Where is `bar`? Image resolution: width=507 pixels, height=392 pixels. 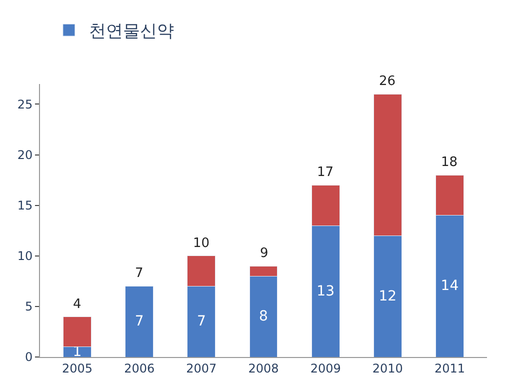
bar is located at coordinates (139, 321).